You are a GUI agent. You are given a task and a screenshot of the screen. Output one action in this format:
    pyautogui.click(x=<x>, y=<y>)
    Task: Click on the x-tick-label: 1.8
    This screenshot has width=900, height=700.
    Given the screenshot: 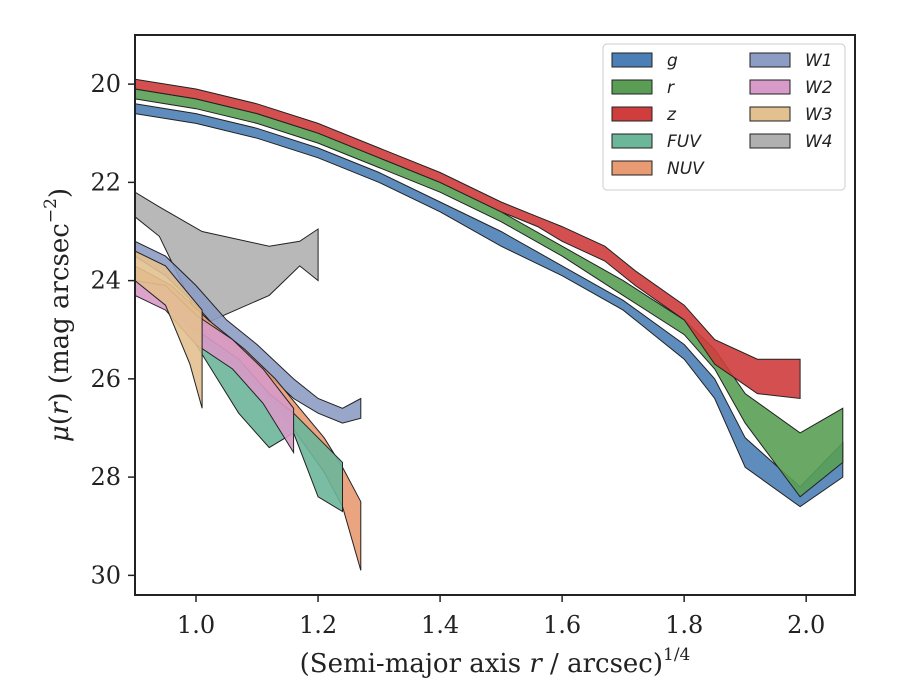 What is the action you would take?
    pyautogui.click(x=684, y=625)
    